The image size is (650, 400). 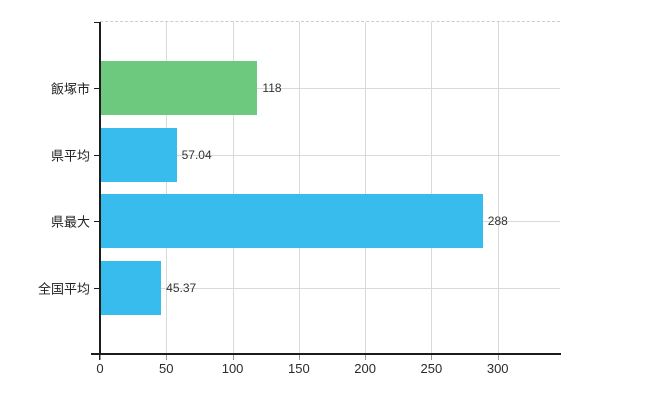 I want to click on x-axis-line, so click(x=326, y=354).